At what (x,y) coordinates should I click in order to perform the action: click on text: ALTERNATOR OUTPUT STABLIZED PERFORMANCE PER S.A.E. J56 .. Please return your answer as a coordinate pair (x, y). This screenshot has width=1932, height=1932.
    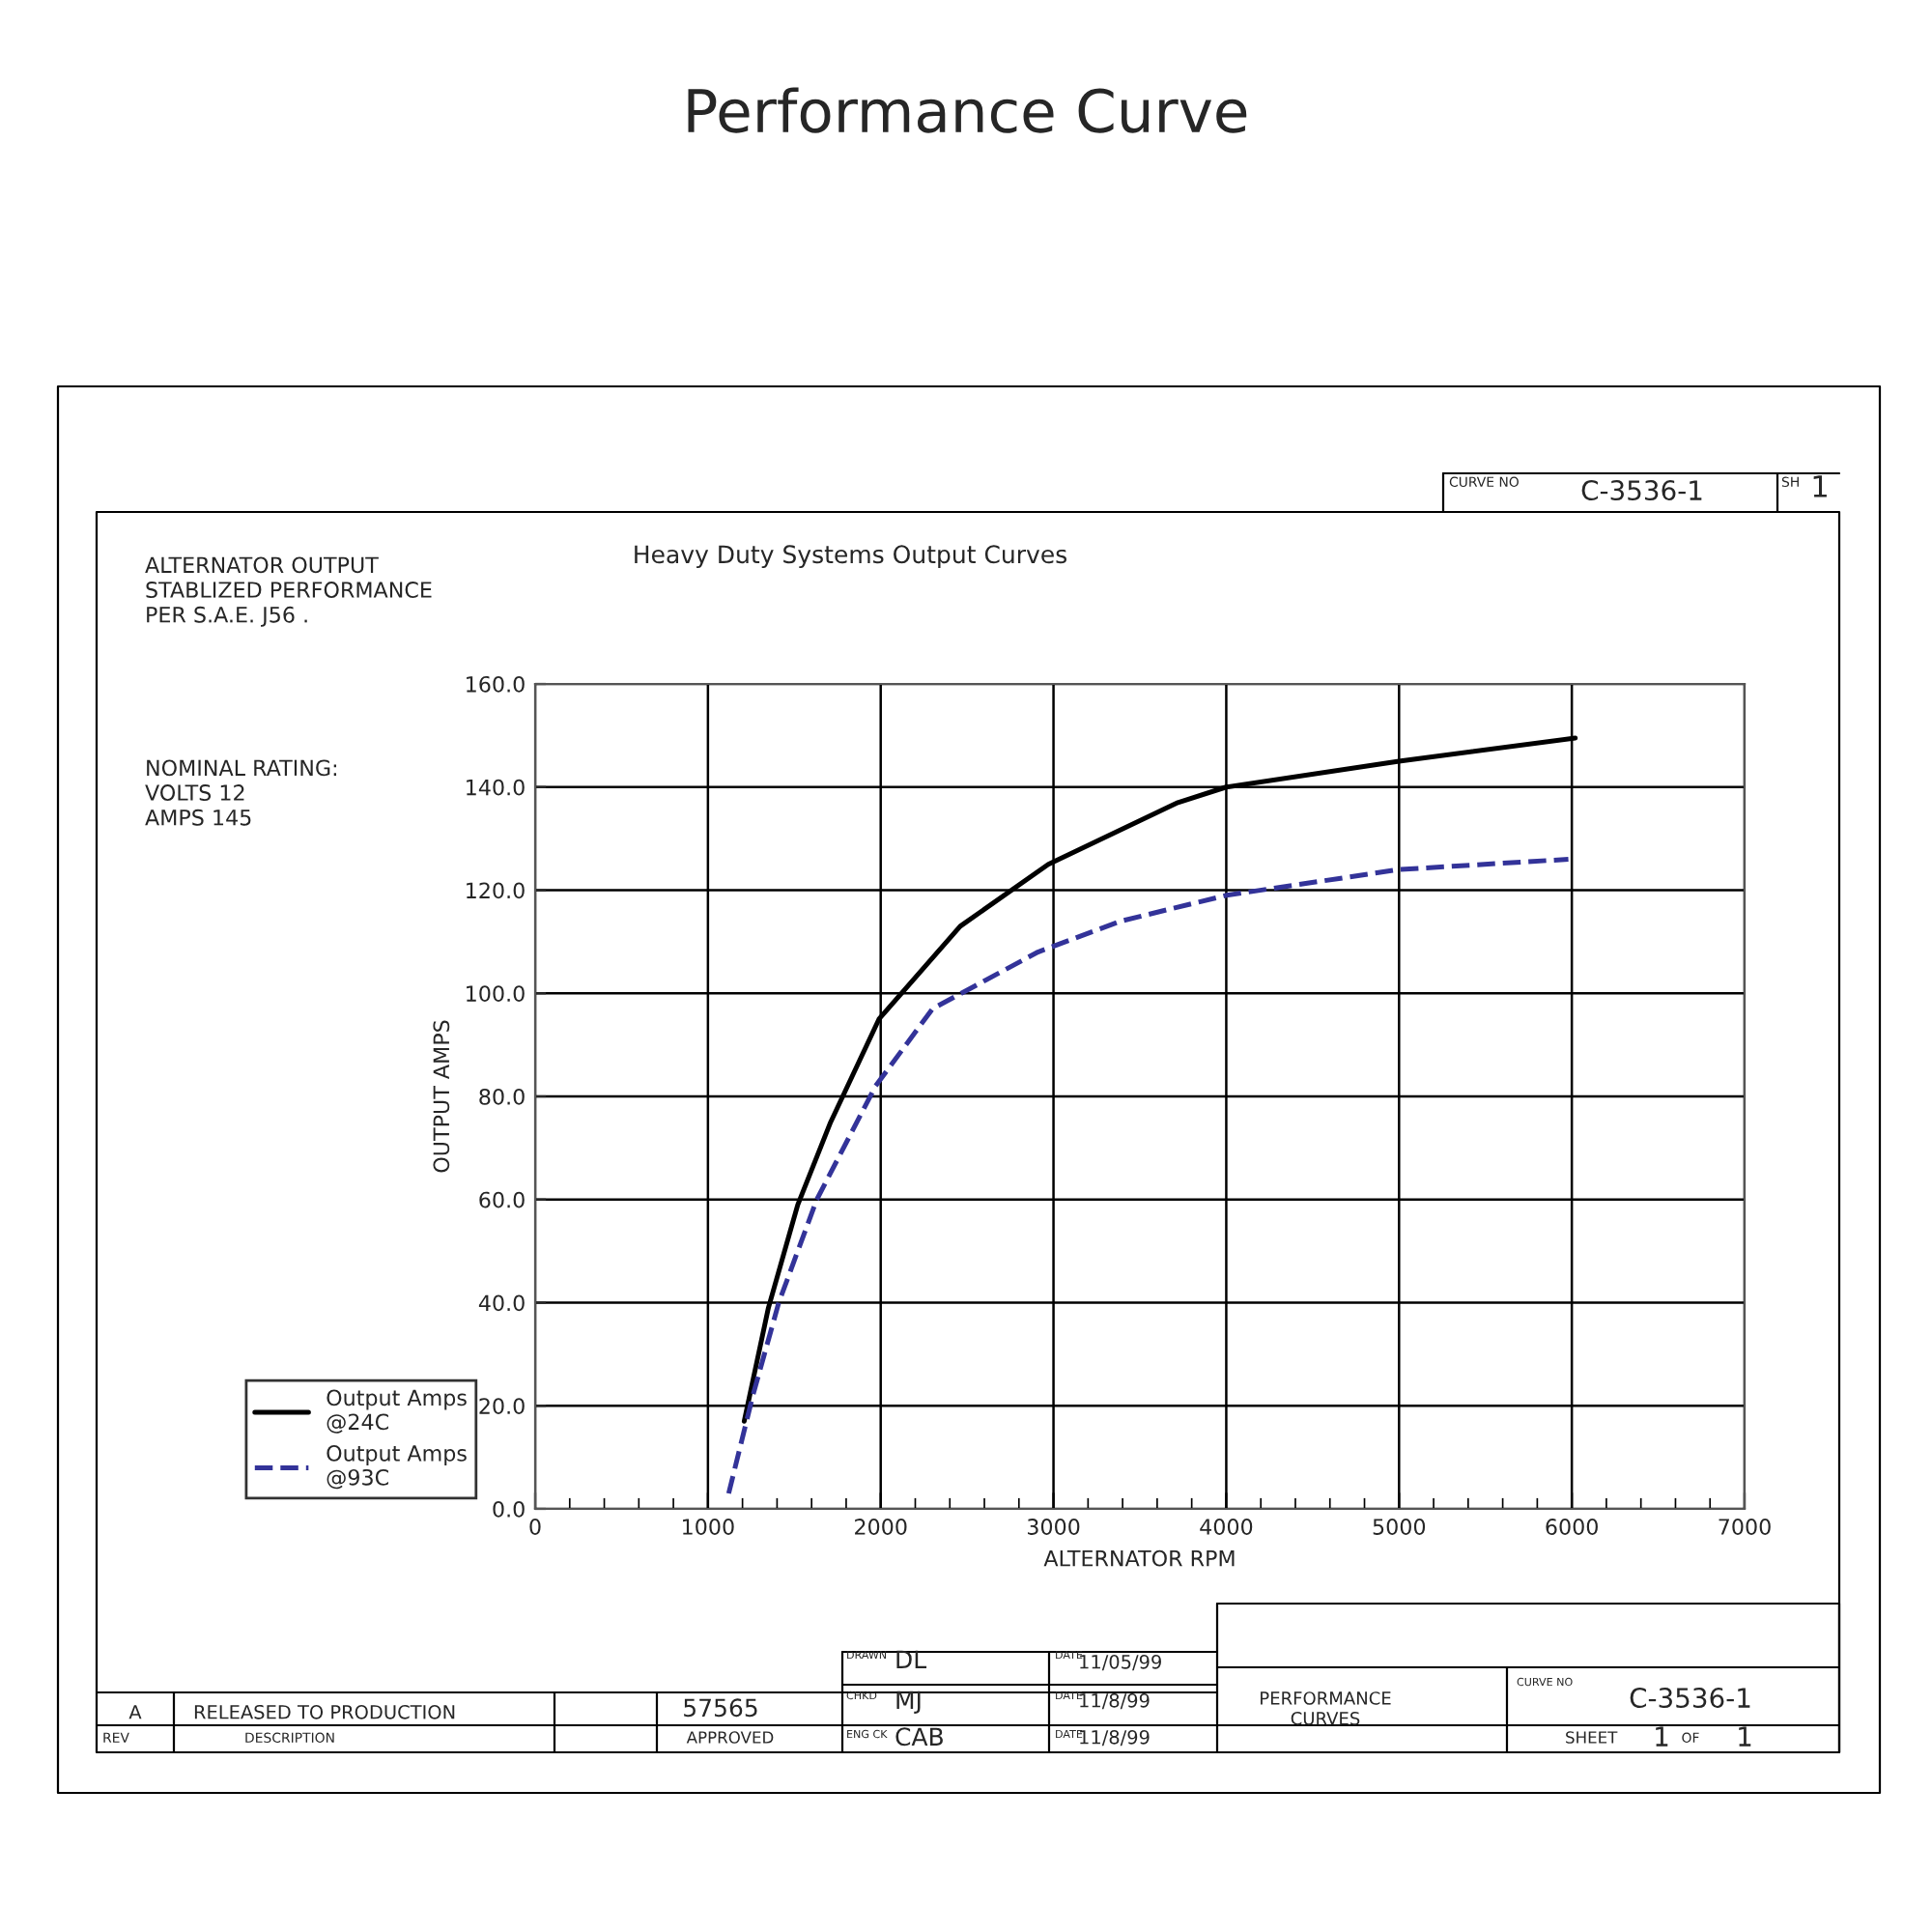
    Looking at the image, I should click on (288, 591).